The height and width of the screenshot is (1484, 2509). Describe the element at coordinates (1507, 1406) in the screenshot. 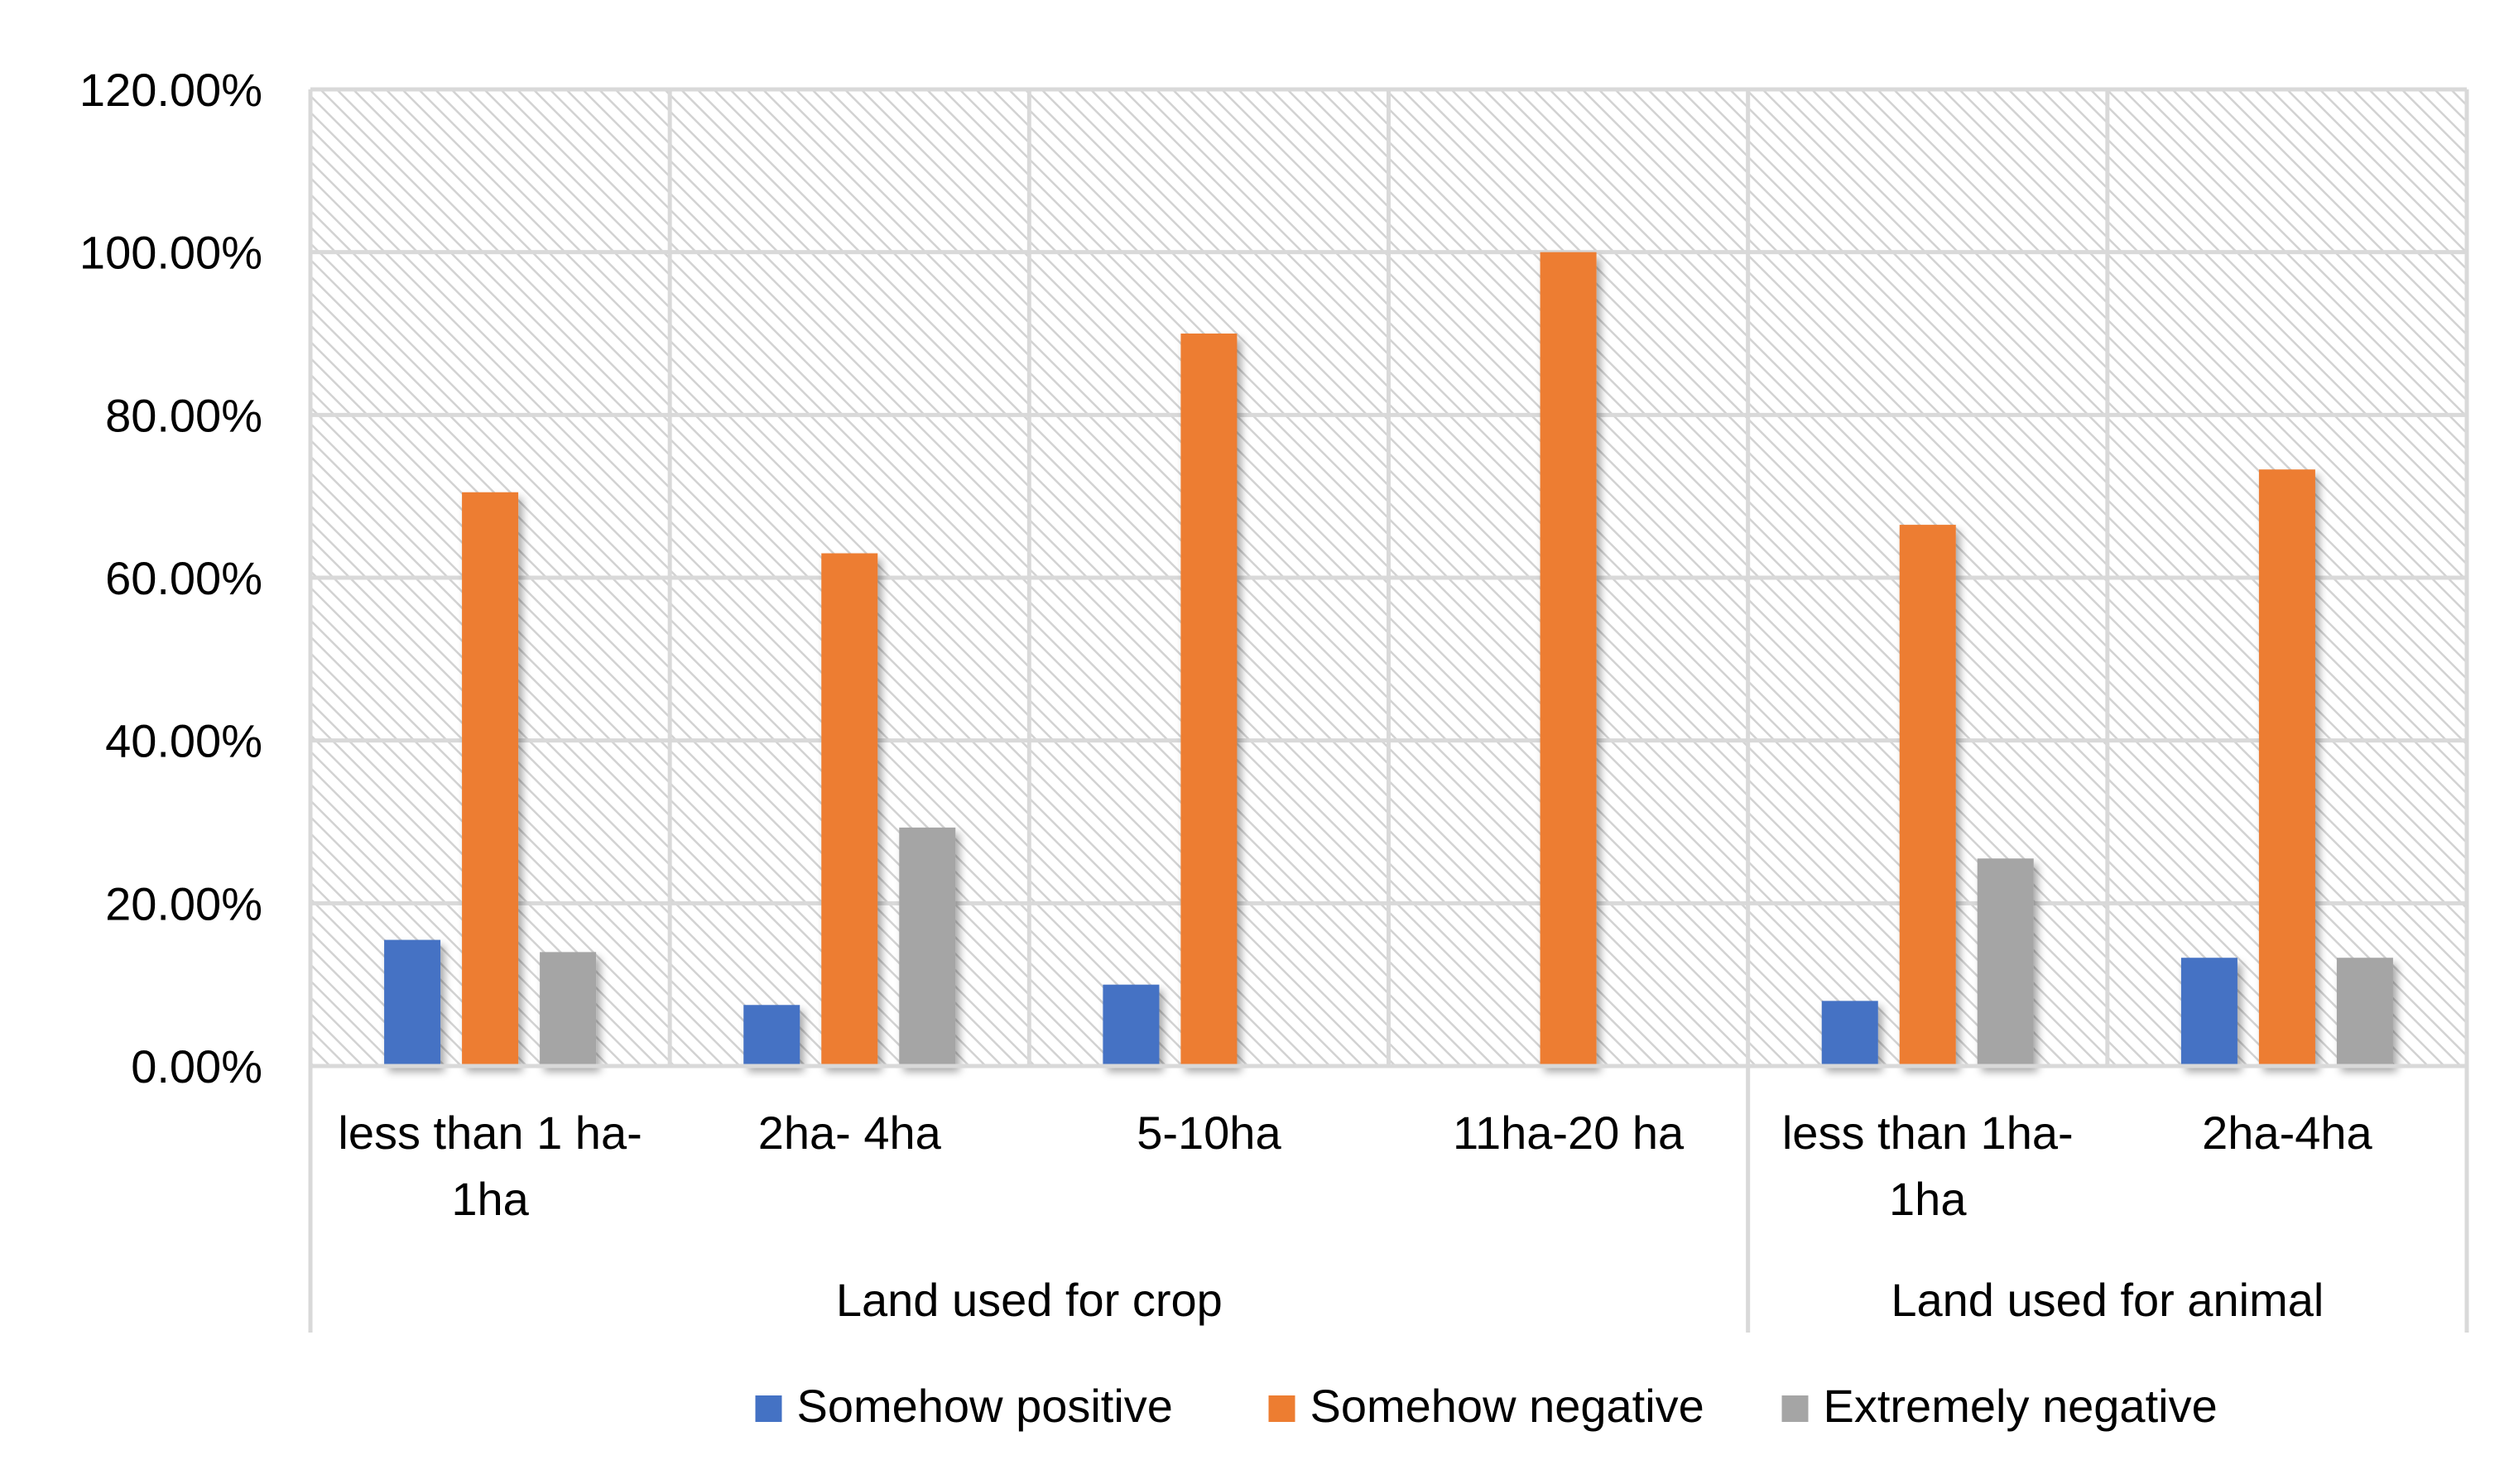

I see `legend-label: Somehow negative` at that location.